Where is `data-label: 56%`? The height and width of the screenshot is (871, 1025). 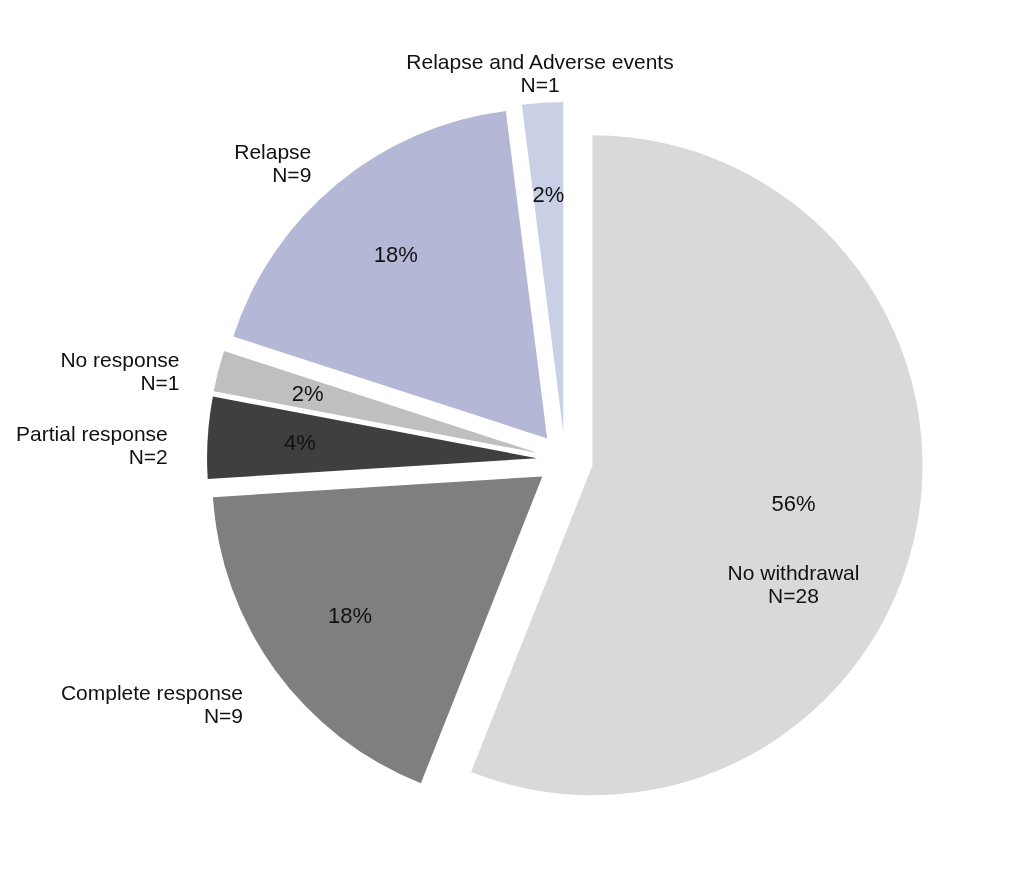 data-label: 56% is located at coordinates (793, 503).